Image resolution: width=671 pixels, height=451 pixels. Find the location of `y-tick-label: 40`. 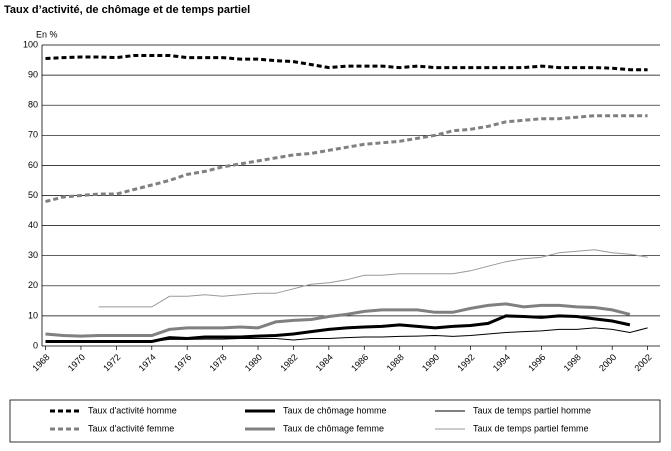

y-tick-label: 40 is located at coordinates (33, 225).